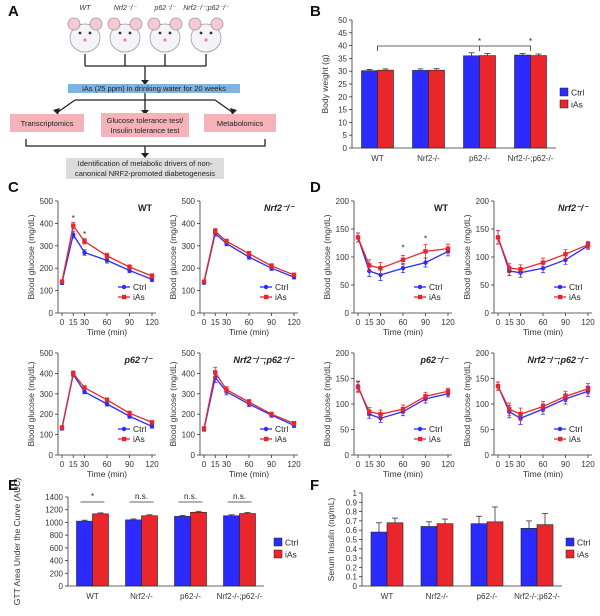 The height and width of the screenshot is (616, 600). I want to click on y-tick-label: 40, so click(342, 46).